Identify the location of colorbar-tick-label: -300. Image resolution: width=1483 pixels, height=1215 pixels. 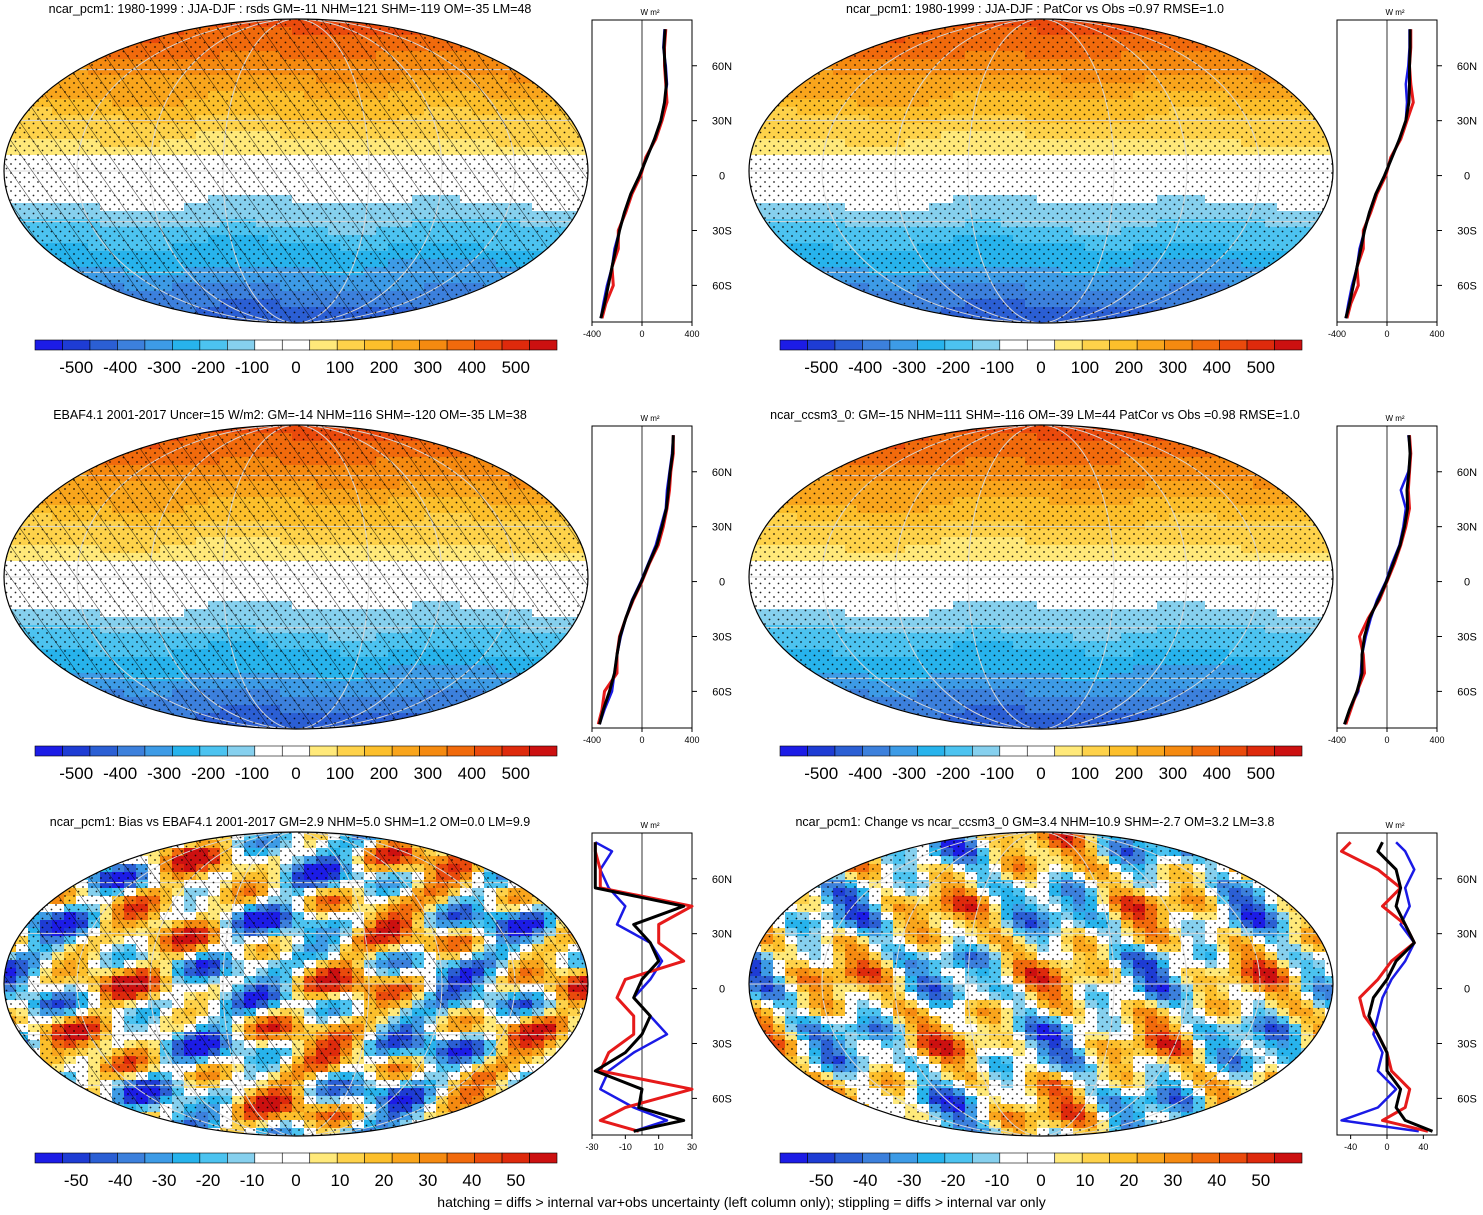
(164, 367).